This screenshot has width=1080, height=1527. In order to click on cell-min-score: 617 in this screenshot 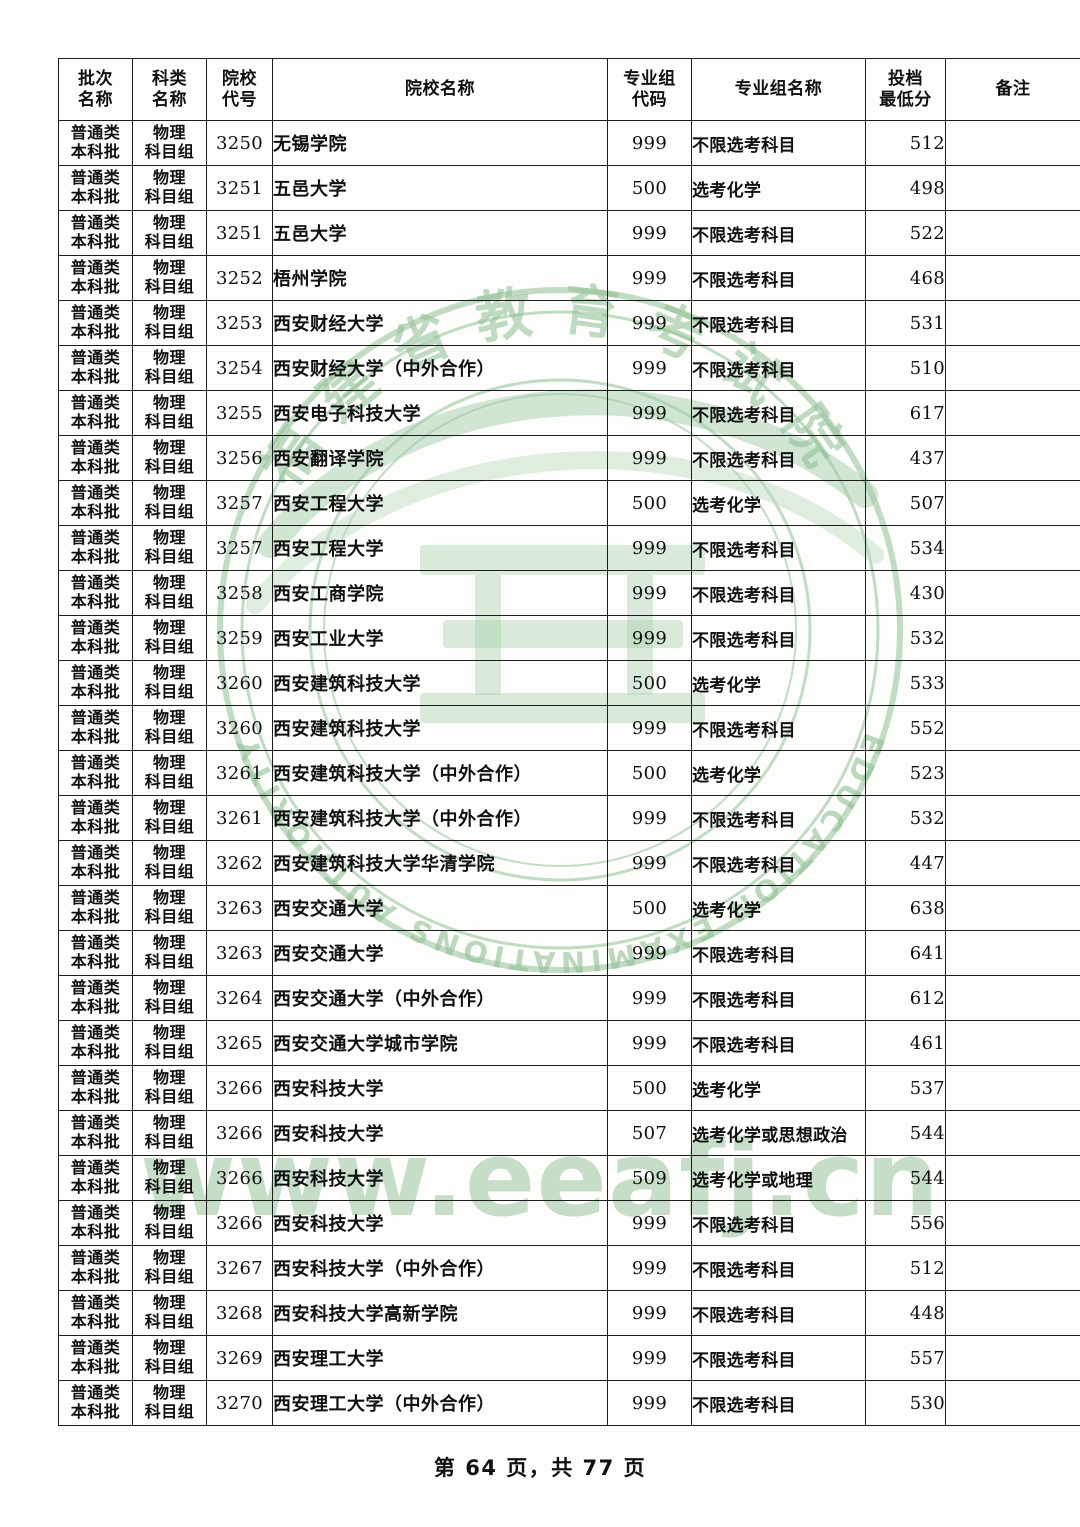, I will do `click(905, 413)`.